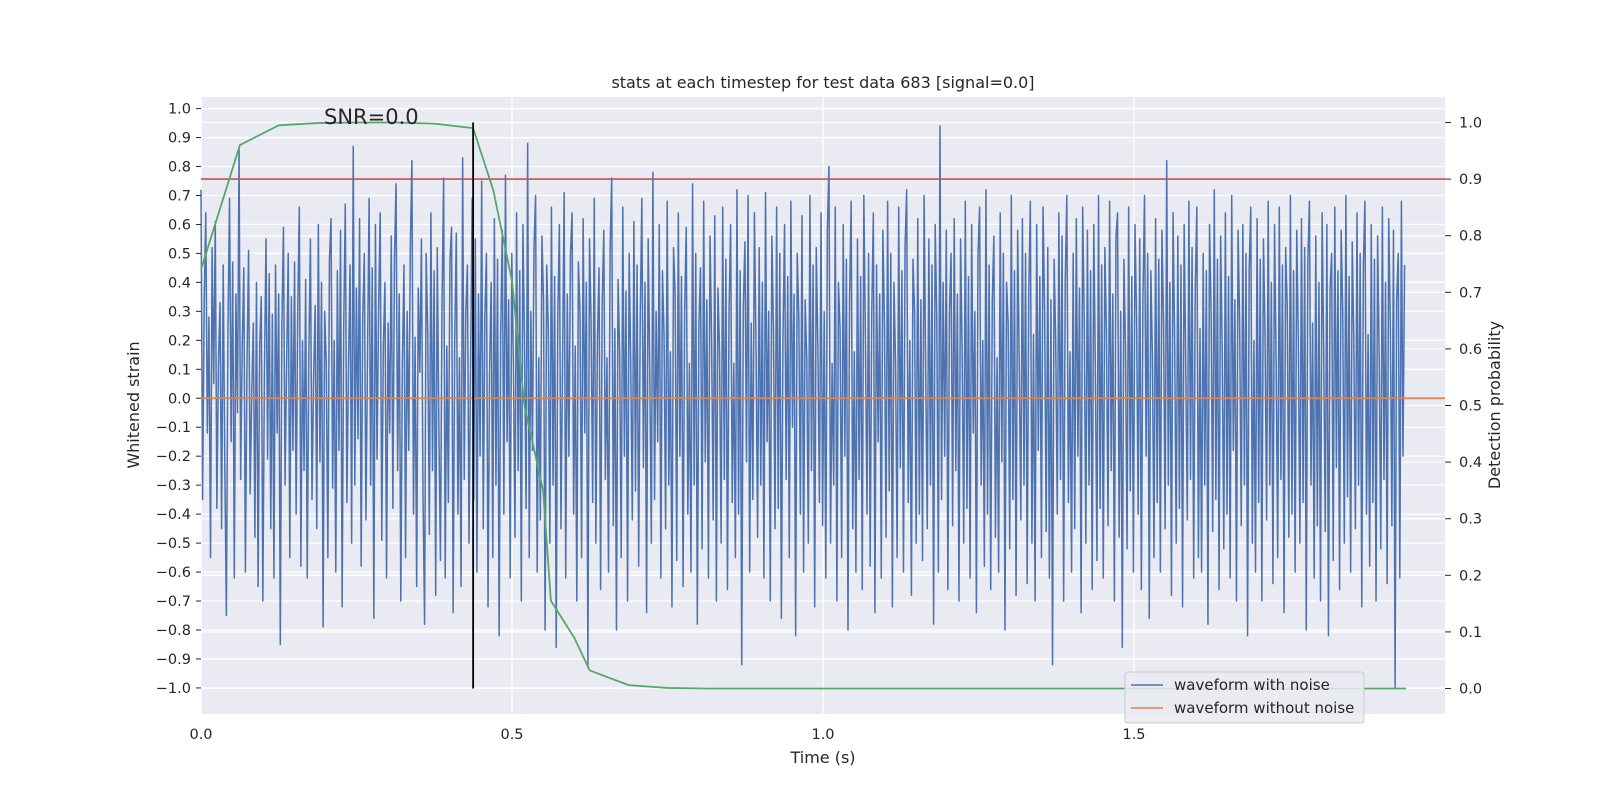 The height and width of the screenshot is (800, 1600). Describe the element at coordinates (1470, 407) in the screenshot. I see `y2-tick-label: 0.5` at that location.